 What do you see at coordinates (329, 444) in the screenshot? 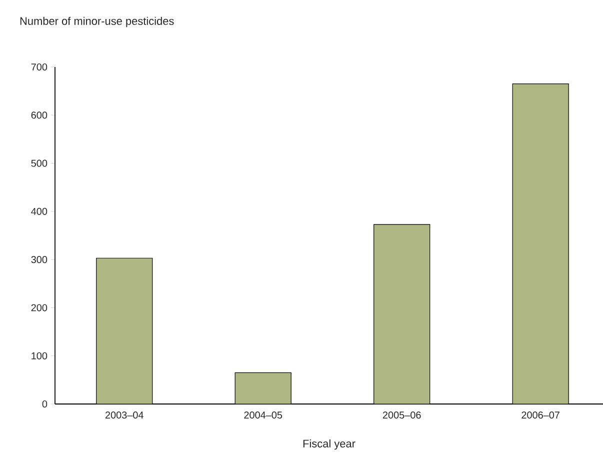
I see `x-axis-title: Fiscal year` at bounding box center [329, 444].